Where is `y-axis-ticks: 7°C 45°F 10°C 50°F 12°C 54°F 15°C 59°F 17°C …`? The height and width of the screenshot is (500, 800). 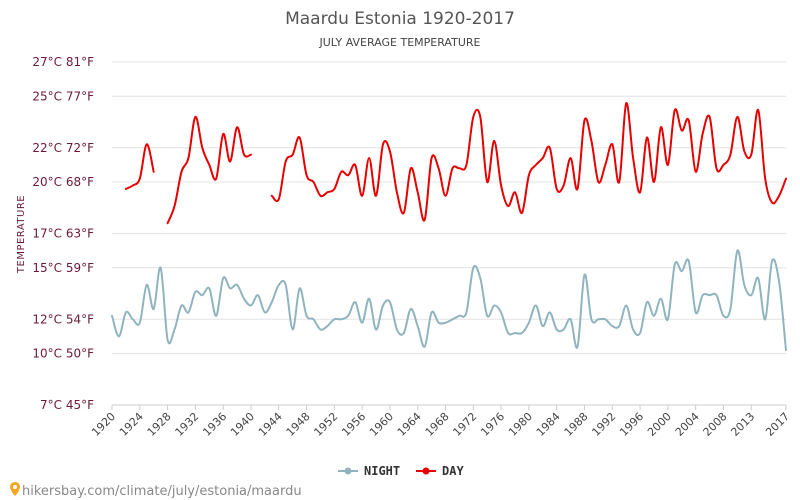 y-axis-ticks: 7°C 45°F 10°C 50°F 12°C 54°F 15°C 59°F 17°C … is located at coordinates (63, 233).